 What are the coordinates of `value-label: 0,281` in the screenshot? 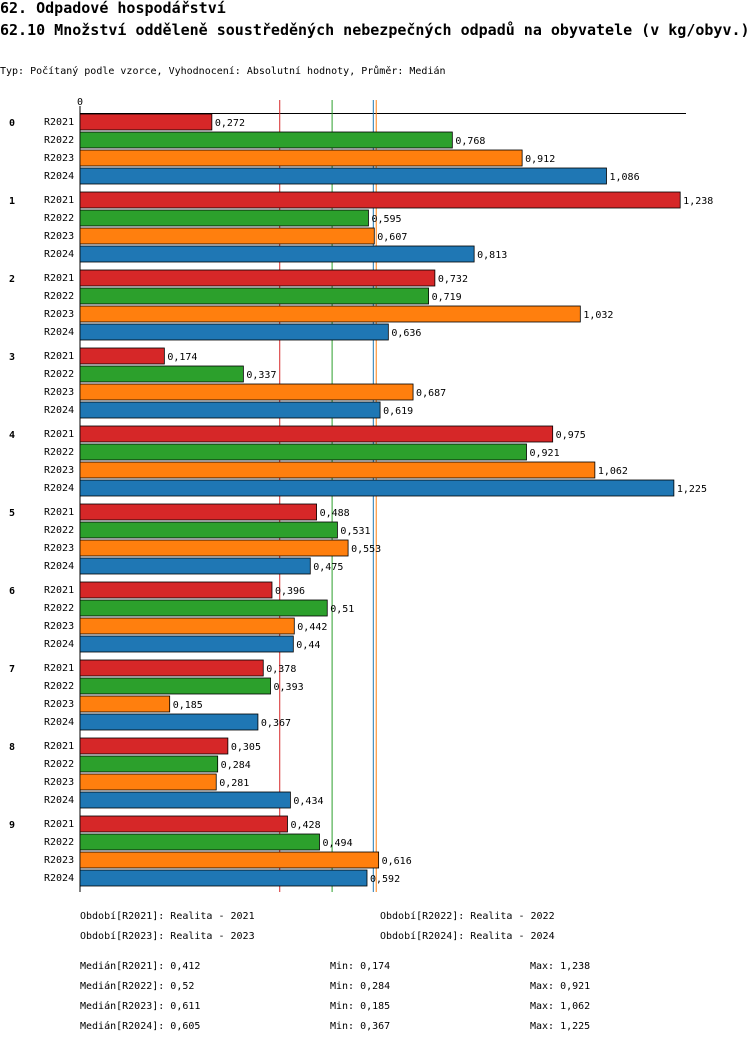 It's located at (234, 783).